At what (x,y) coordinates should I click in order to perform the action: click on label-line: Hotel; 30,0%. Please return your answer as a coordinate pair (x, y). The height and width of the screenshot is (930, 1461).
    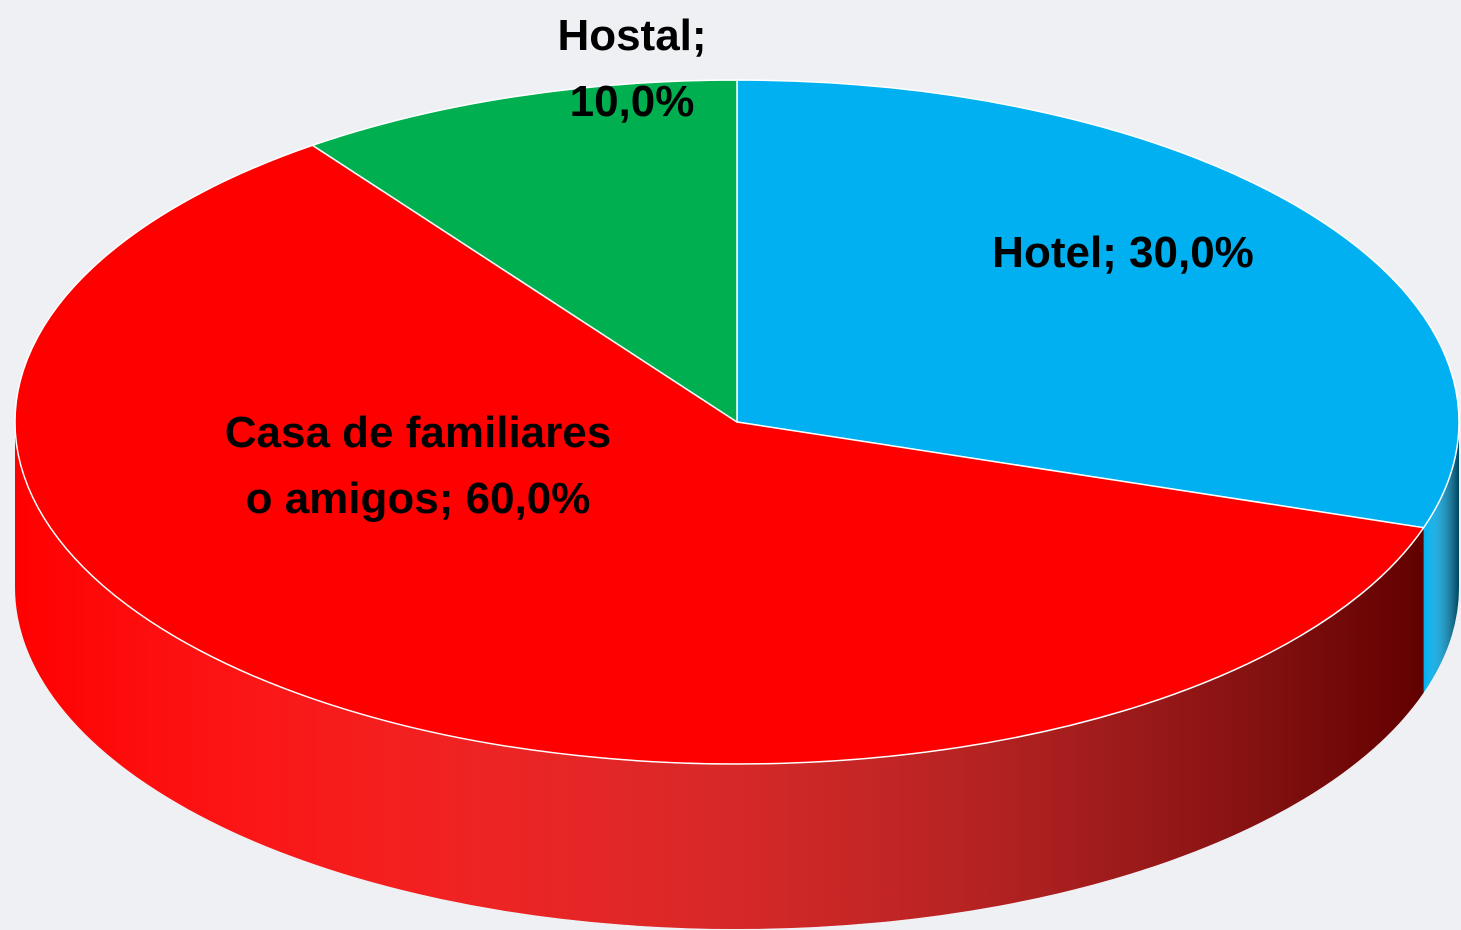
    Looking at the image, I should click on (1123, 252).